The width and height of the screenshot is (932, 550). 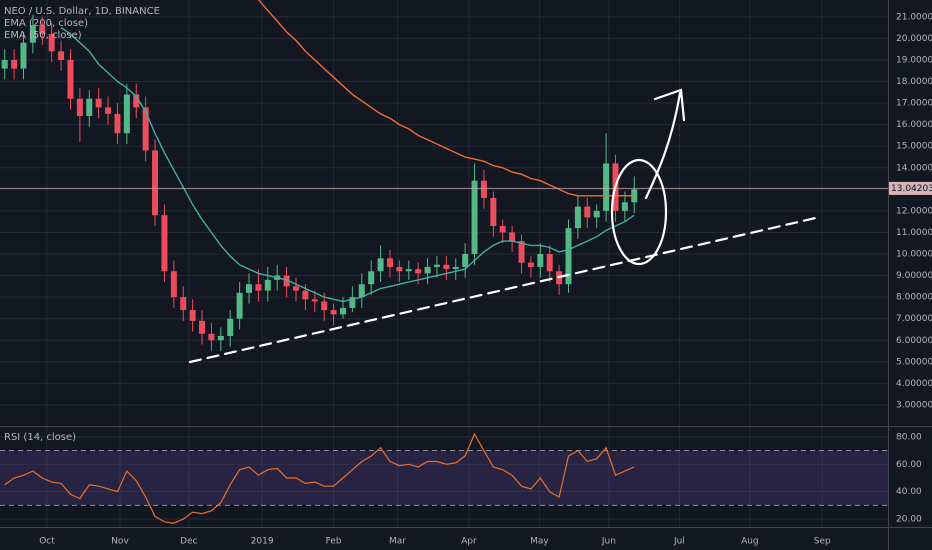 I want to click on y-tick-label: 18.000000, so click(x=914, y=82).